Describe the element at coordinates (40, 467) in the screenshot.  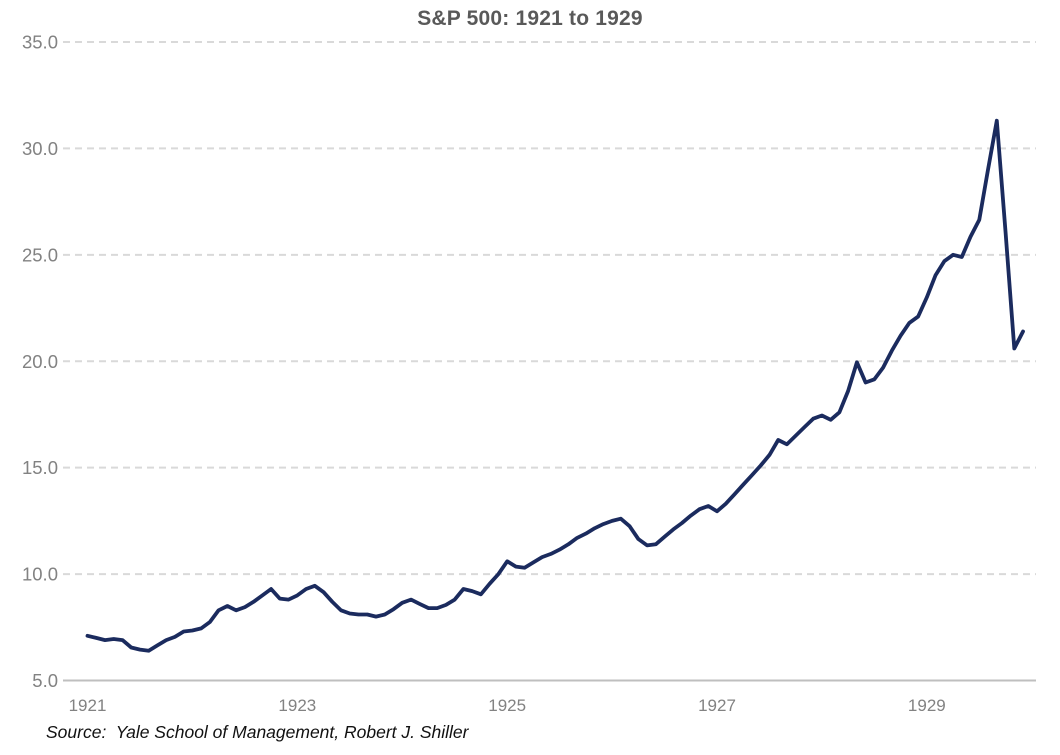
I see `y-axis-tick-label: 15.0` at that location.